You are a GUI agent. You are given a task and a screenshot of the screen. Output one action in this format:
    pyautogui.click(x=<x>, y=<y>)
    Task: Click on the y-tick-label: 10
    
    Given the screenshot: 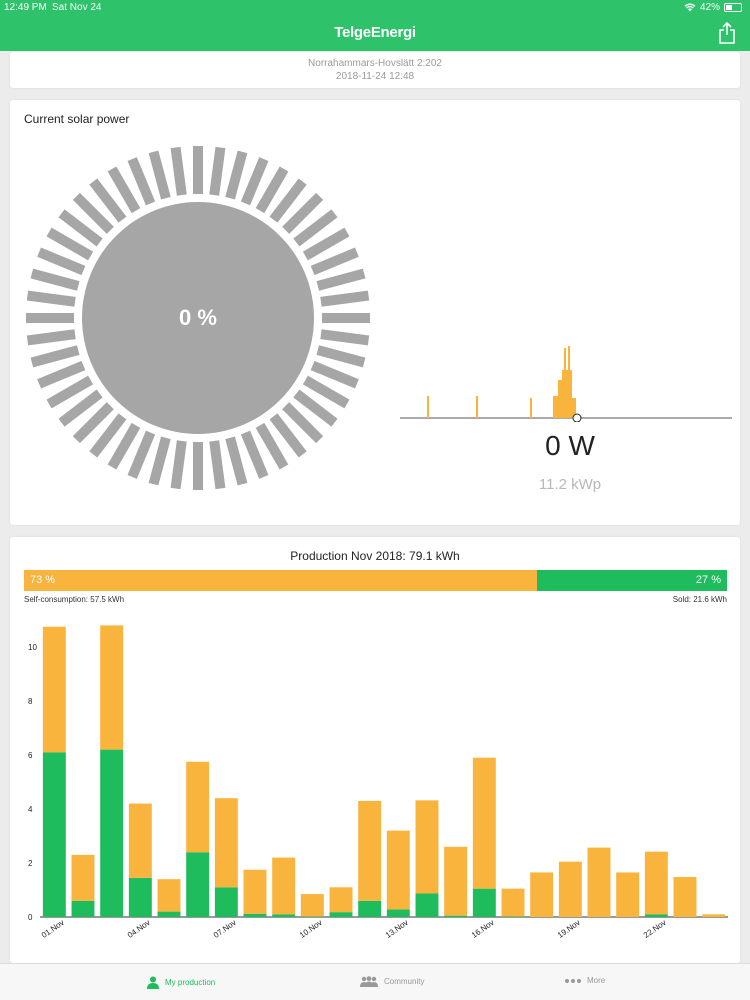 What is the action you would take?
    pyautogui.click(x=32, y=647)
    